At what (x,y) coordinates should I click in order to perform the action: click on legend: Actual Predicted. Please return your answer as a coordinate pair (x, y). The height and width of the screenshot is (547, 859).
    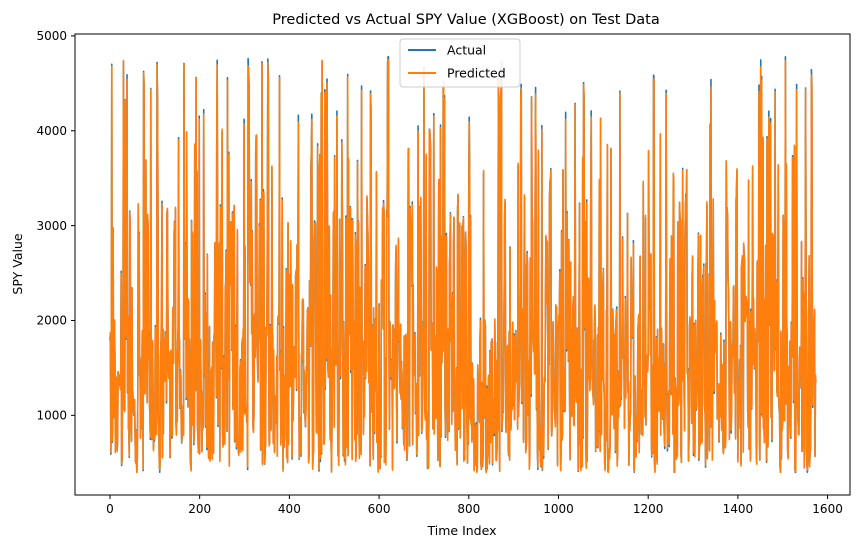
    Looking at the image, I should click on (460, 63).